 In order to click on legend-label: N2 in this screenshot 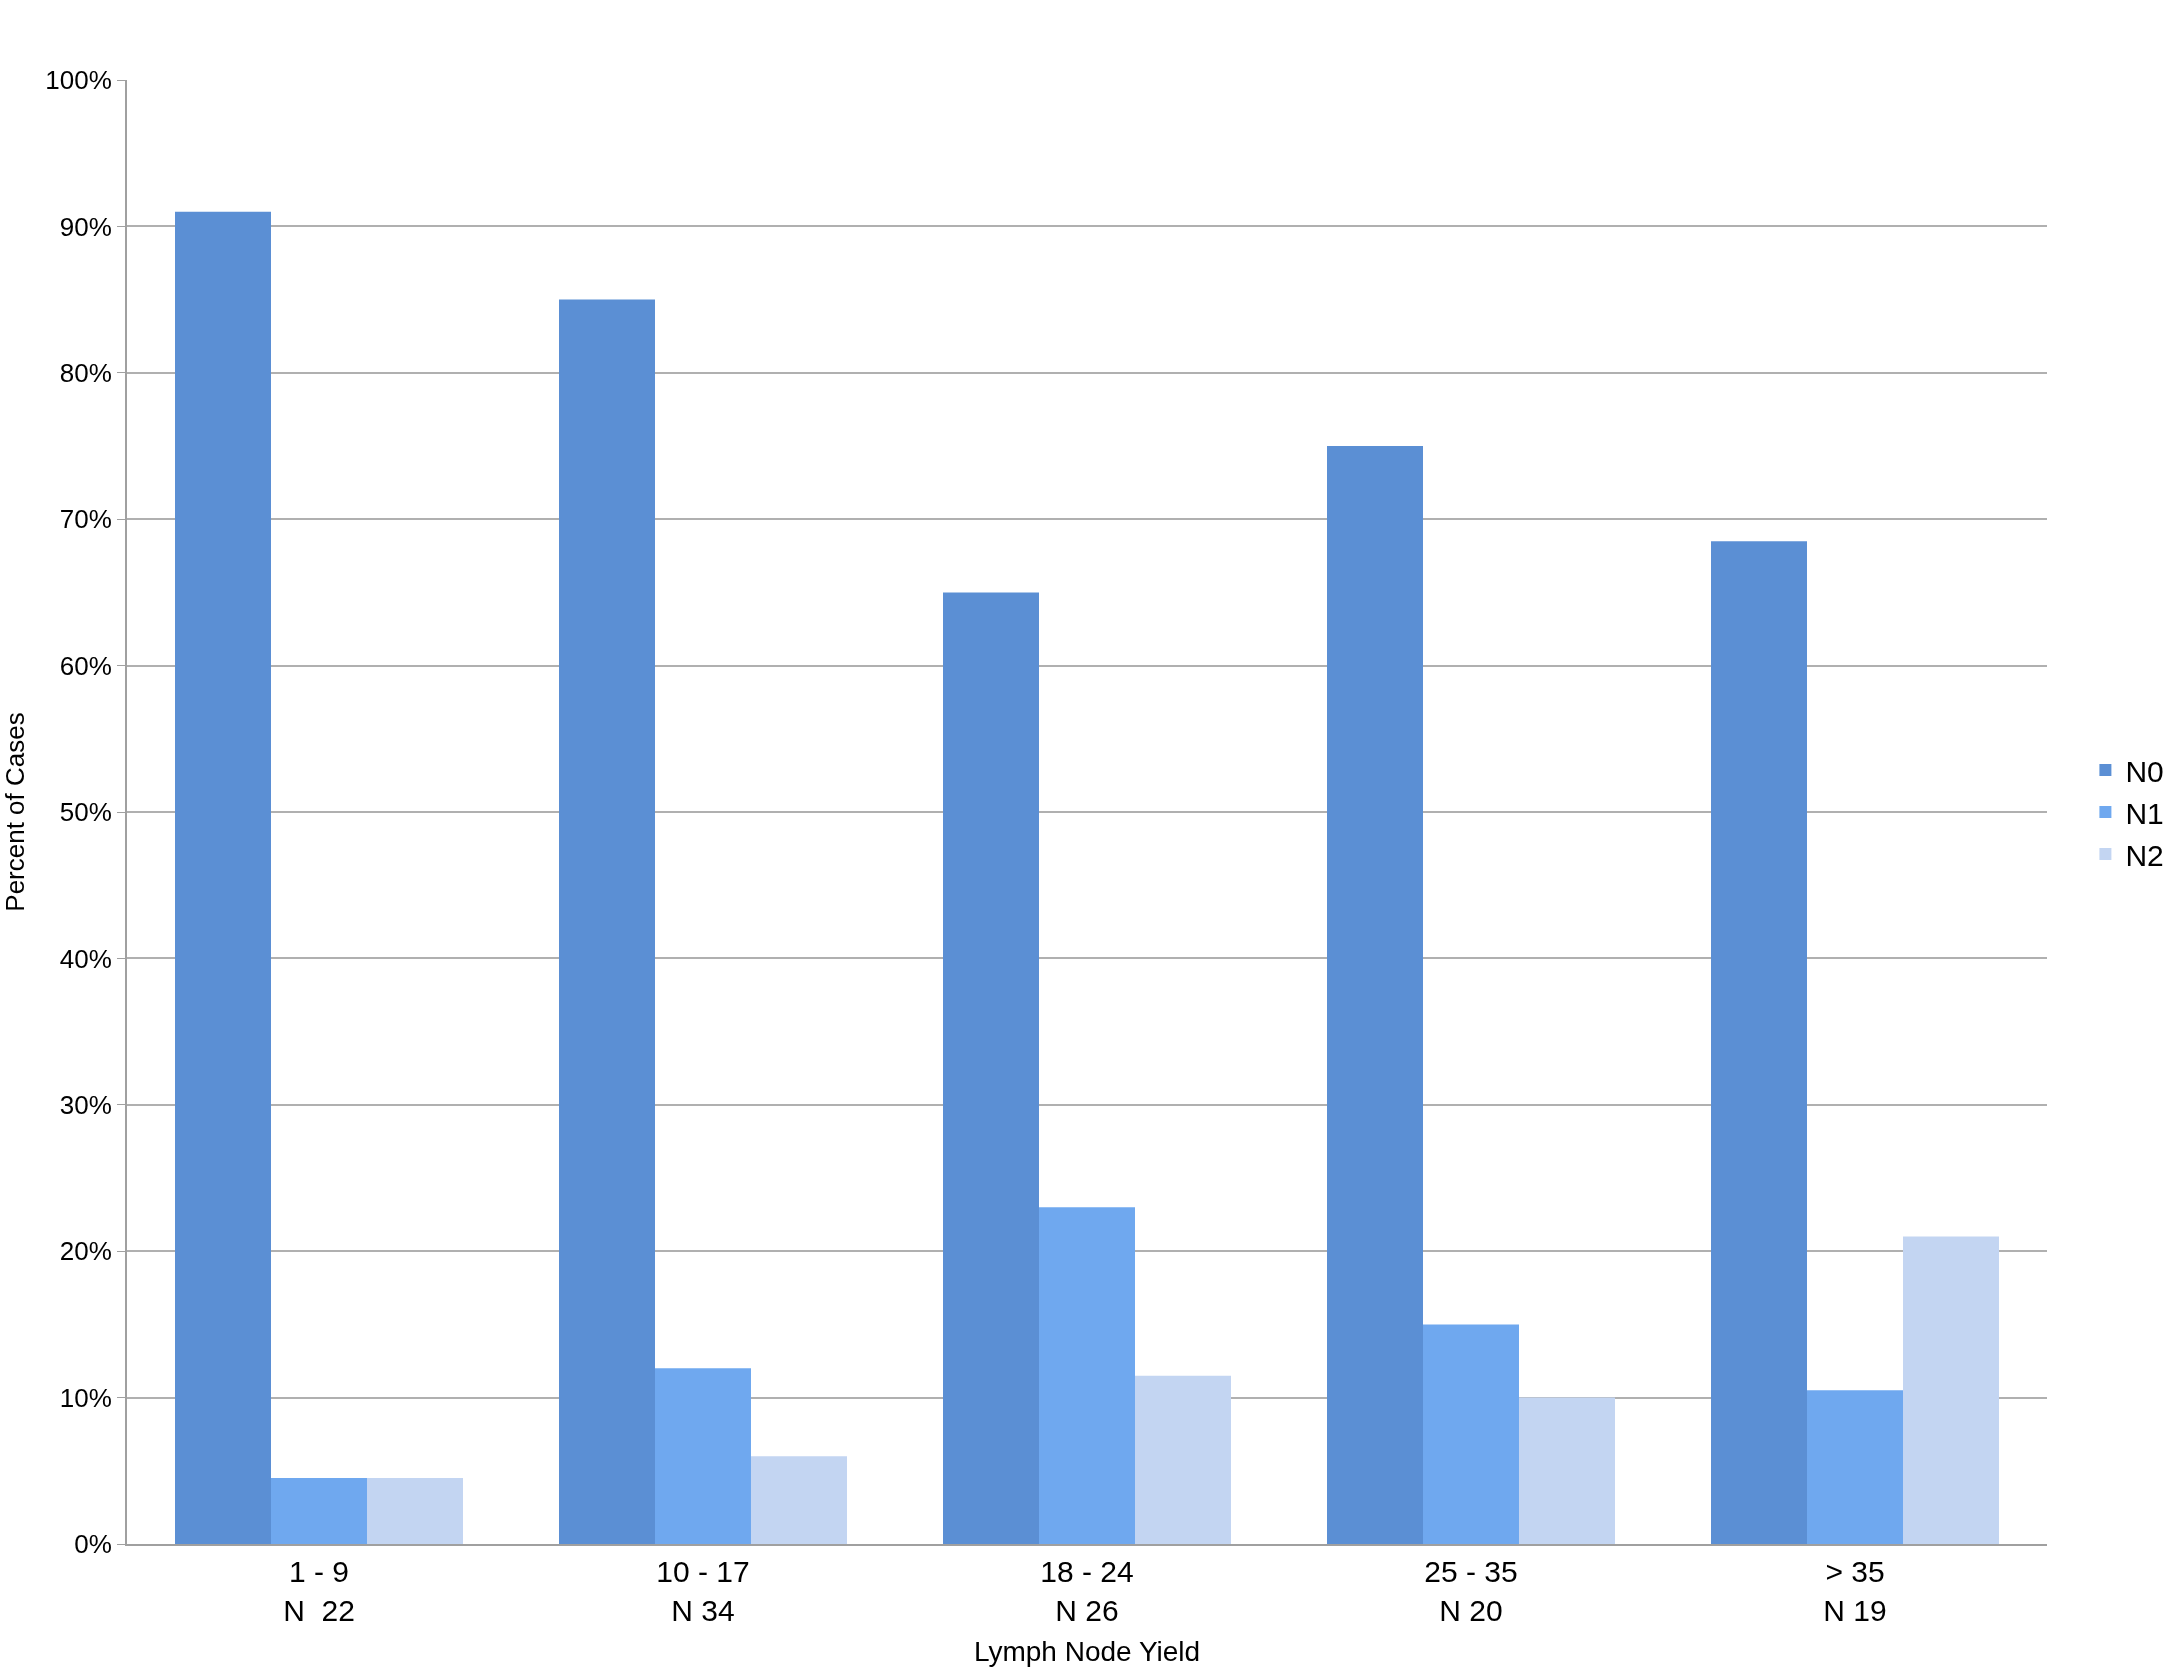, I will do `click(2144, 855)`.